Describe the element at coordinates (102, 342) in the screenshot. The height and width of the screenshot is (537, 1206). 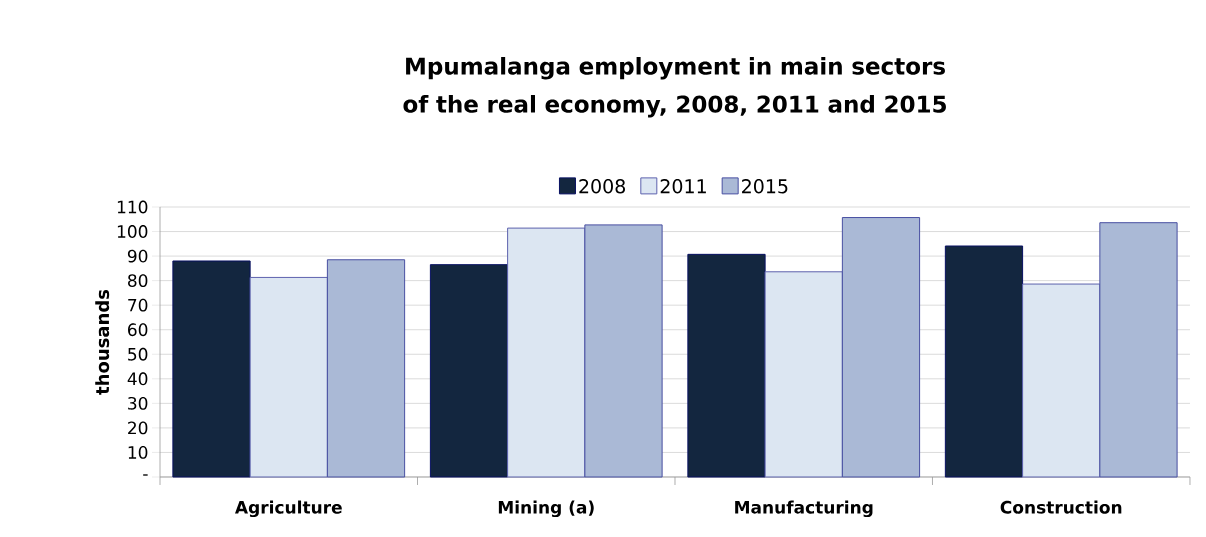
I see `y-axis-title: thousands` at that location.